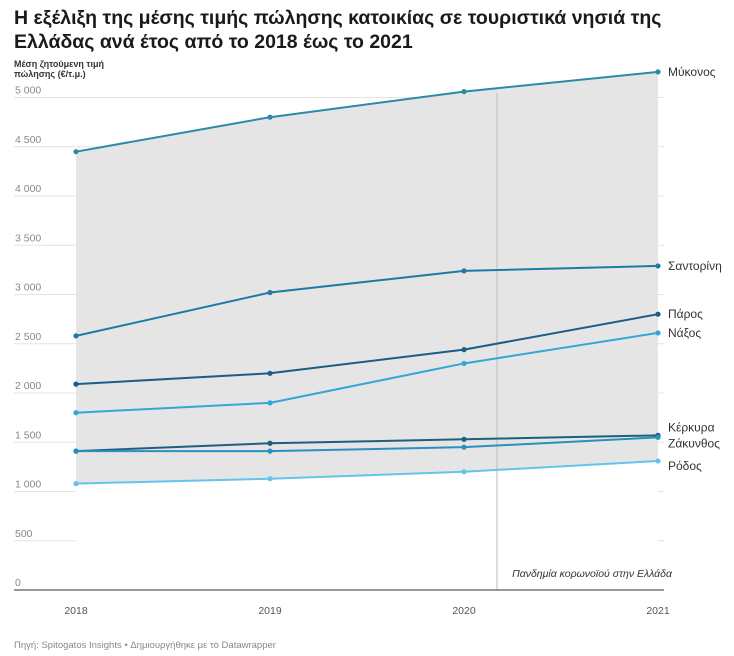 The image size is (734, 656). I want to click on y-tick-label: 1 000, so click(28, 485).